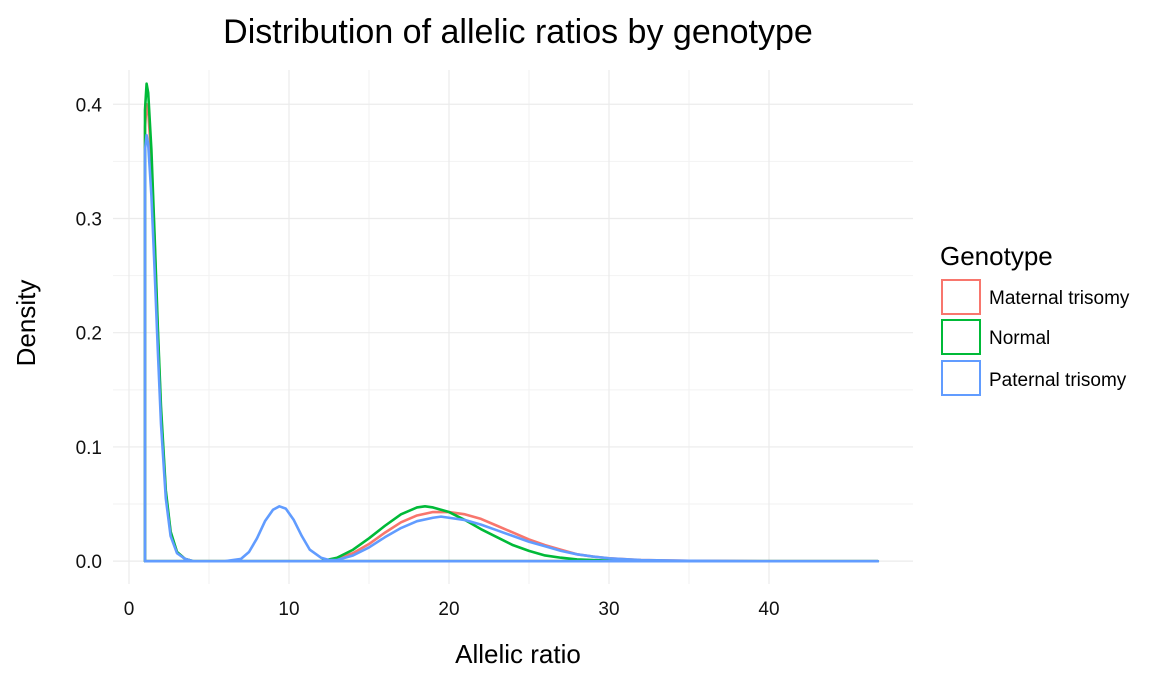 This screenshot has height=677, width=1168. What do you see at coordinates (448, 609) in the screenshot?
I see `x-tick-label: 20` at bounding box center [448, 609].